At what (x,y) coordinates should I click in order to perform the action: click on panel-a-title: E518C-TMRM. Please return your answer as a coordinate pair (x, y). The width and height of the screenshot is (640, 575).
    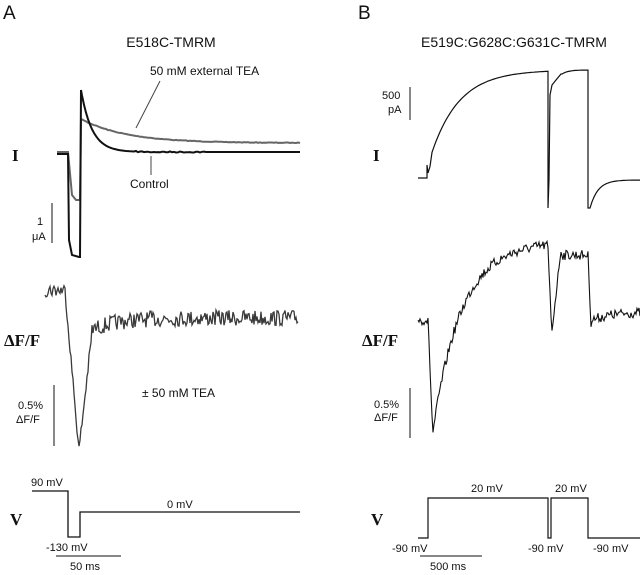
    Looking at the image, I should click on (170, 42).